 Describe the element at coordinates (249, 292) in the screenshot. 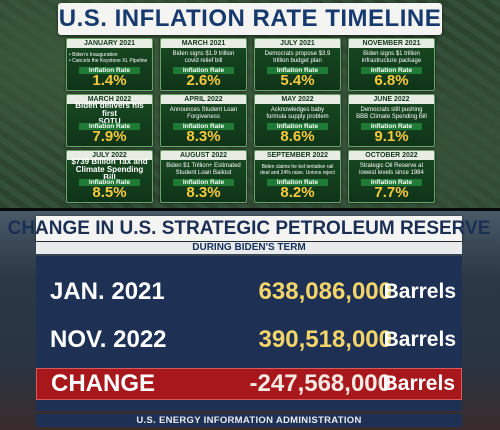

I see `reserve-row-jan-2021: JAN. 2021 638,086,000 Barrels` at that location.